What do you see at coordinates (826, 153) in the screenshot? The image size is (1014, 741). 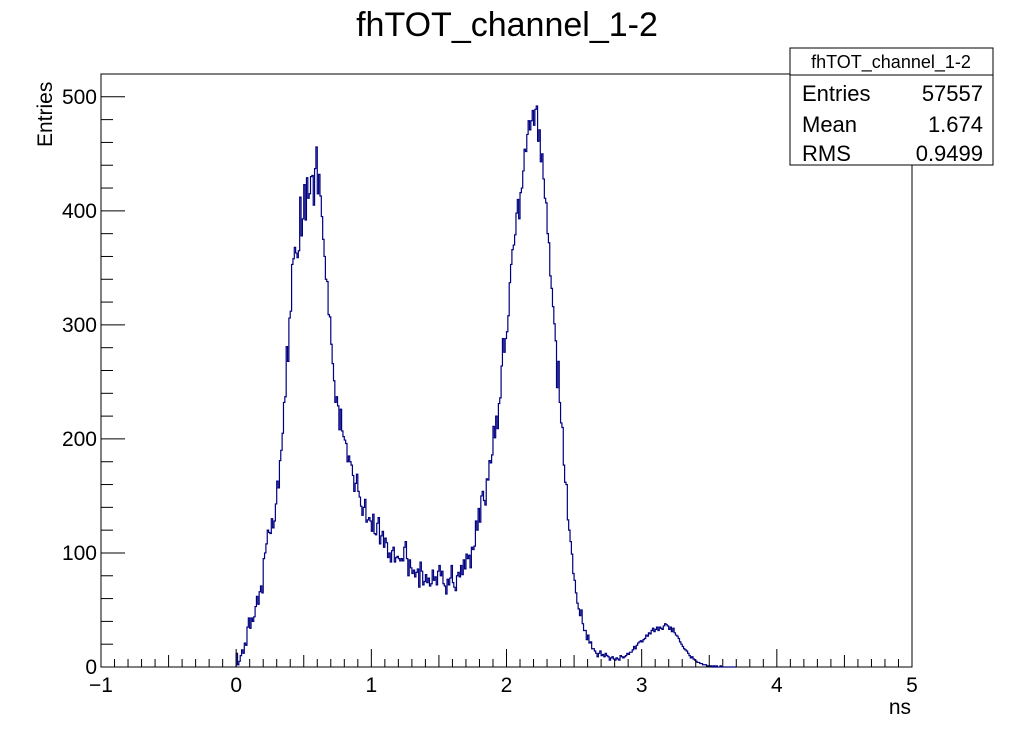 I see `stats-rms-label: RMS` at bounding box center [826, 153].